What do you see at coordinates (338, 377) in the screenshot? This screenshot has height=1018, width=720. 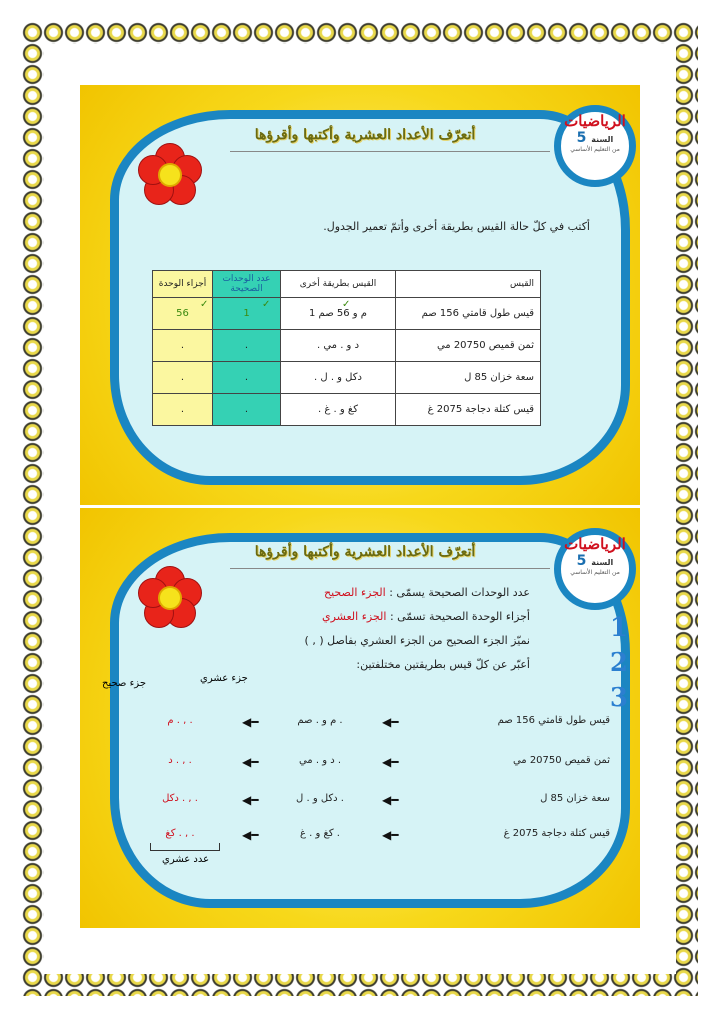 I see `cell-other: . دكل و . ل` at bounding box center [338, 377].